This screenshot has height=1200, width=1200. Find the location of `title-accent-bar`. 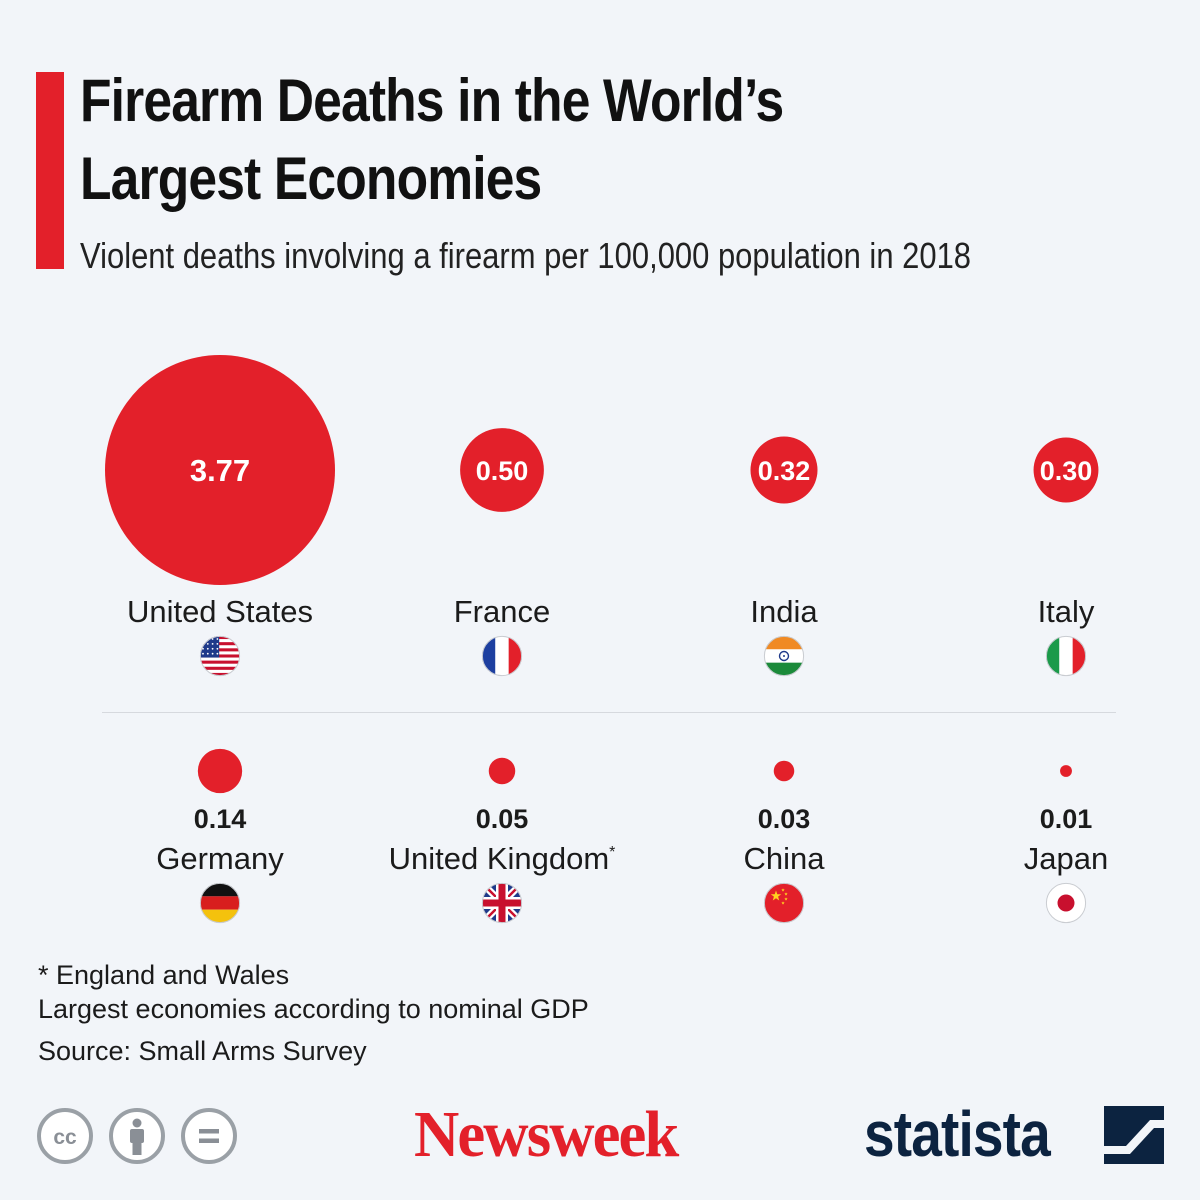

title-accent-bar is located at coordinates (50, 170).